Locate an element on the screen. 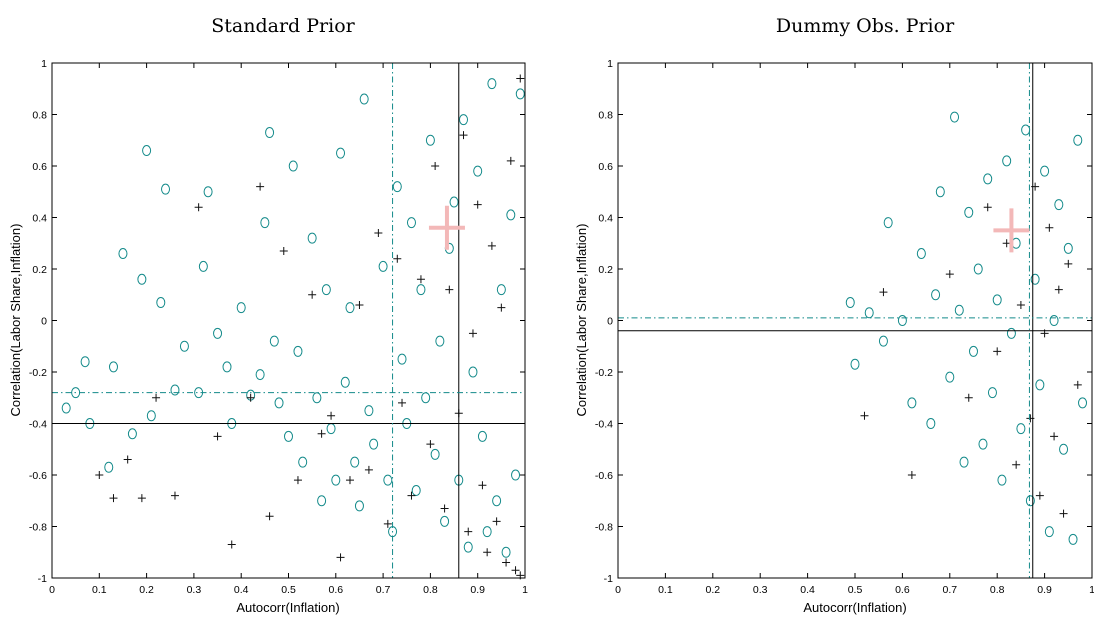 This screenshot has width=1094, height=620. y-tick-label: -0.6 is located at coordinates (38, 476).